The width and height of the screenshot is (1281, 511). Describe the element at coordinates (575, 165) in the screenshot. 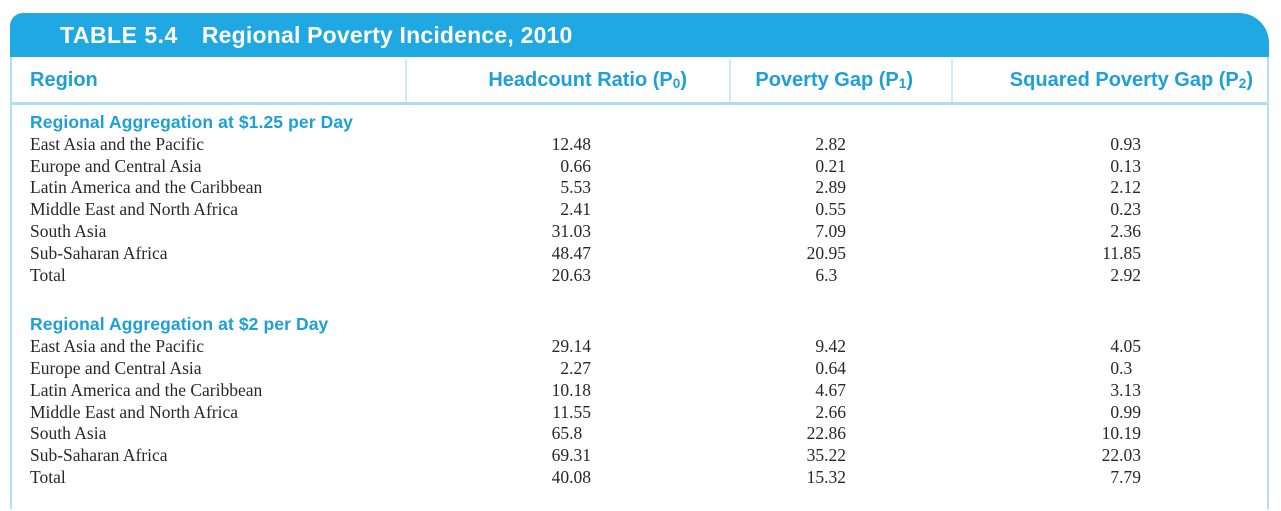

I see `headcount-ratio-value: 0.66` at that location.